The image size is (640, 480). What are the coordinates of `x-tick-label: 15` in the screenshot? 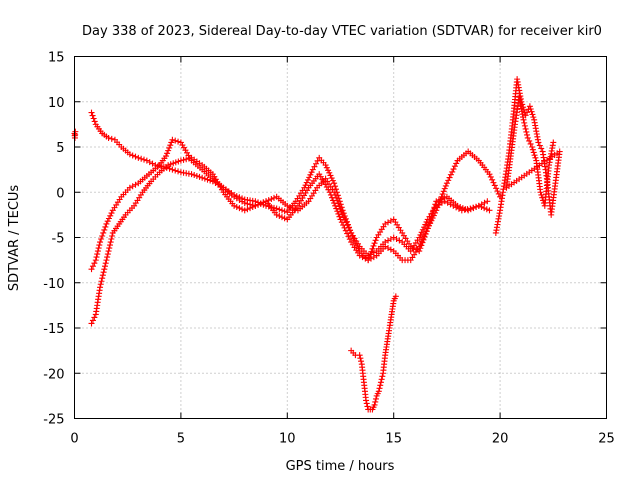 It's located at (393, 439).